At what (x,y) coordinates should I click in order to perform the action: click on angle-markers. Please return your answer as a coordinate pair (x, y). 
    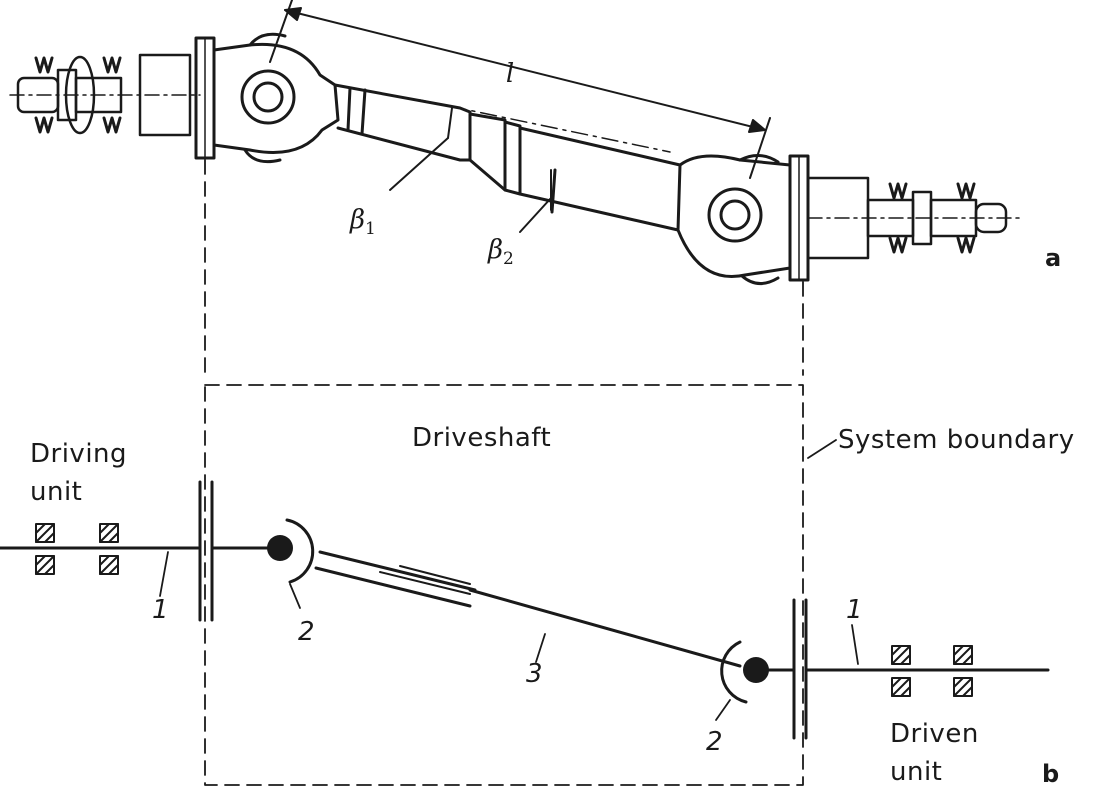
    Looking at the image, I should click on (470, 170).